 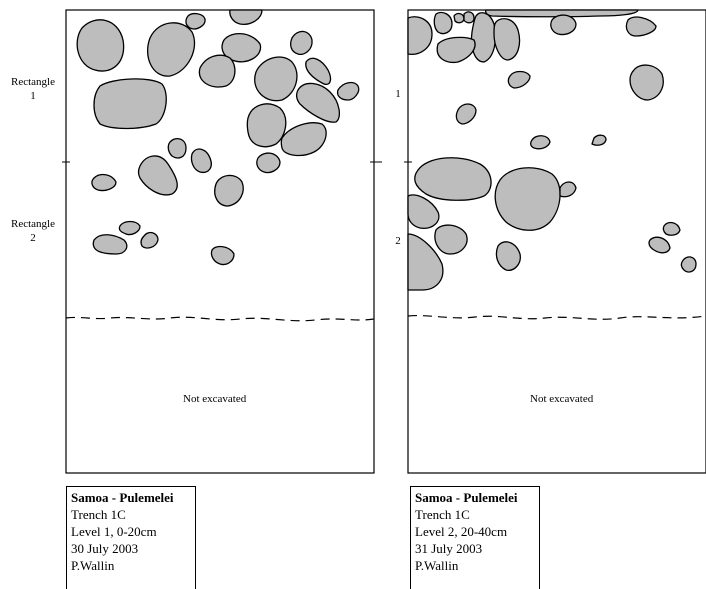 I want to click on caption-date: 31 July 2003, so click(x=449, y=548).